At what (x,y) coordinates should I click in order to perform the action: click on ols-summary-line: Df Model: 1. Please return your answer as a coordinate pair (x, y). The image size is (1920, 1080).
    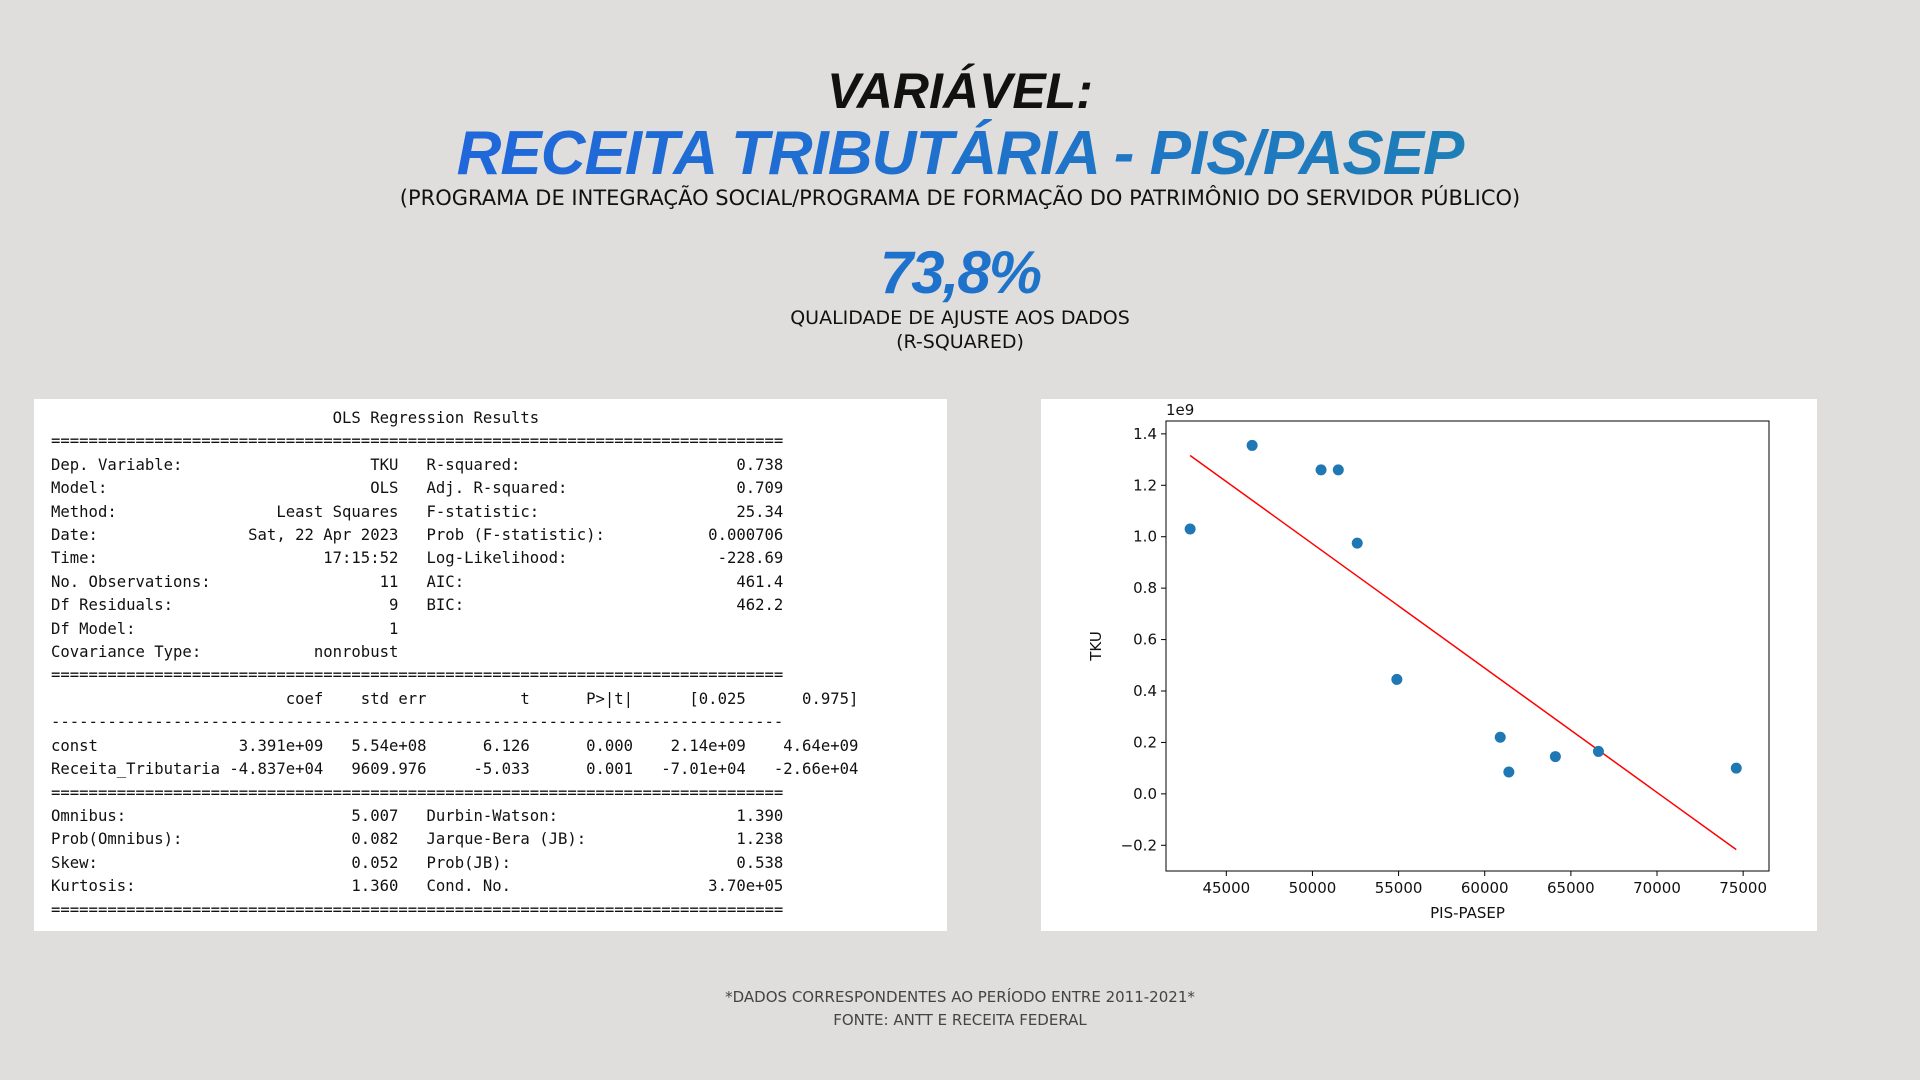
    Looking at the image, I should click on (417, 628).